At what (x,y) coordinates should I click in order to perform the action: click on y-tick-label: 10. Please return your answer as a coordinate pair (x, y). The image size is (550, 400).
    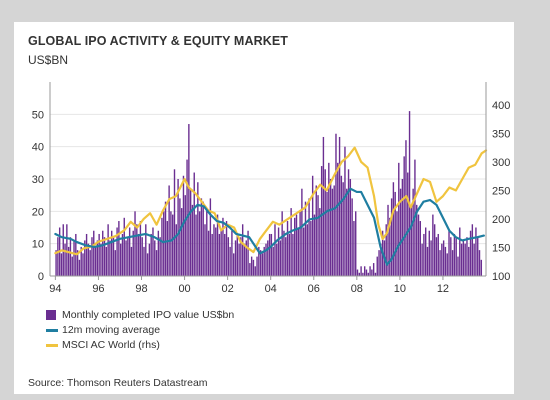
    Looking at the image, I should click on (38, 245).